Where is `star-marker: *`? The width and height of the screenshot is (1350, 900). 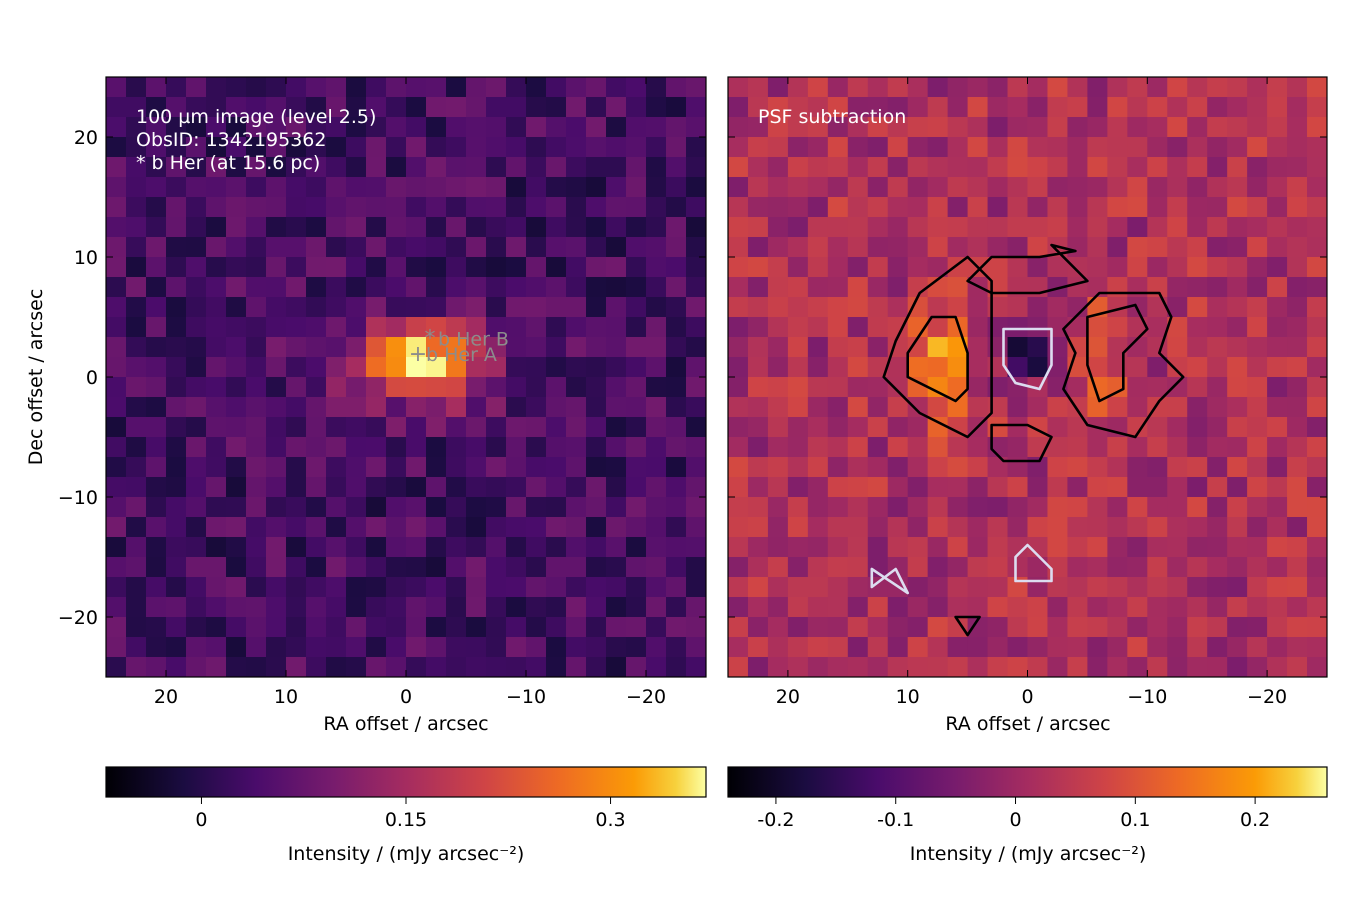
star-marker: * is located at coordinates (430, 338).